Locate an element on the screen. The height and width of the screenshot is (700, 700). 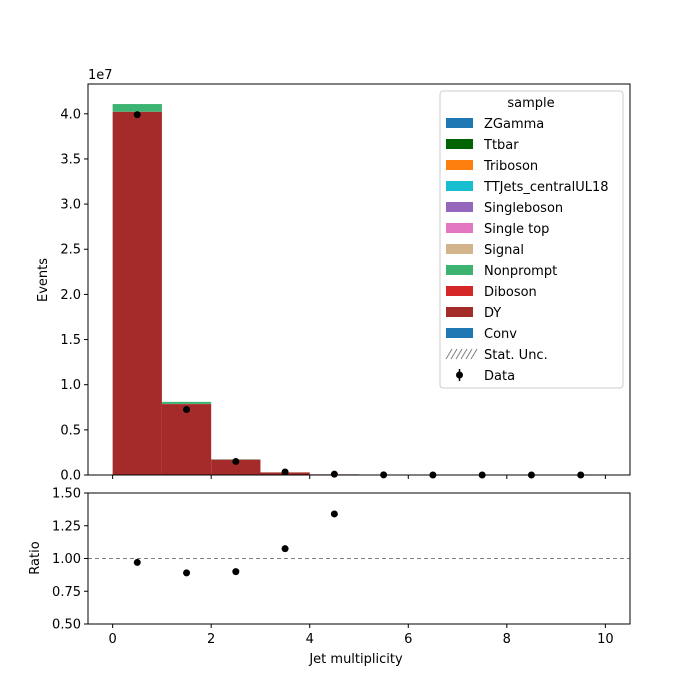
x-axis-label: Jet multiplicity is located at coordinates (355, 659).